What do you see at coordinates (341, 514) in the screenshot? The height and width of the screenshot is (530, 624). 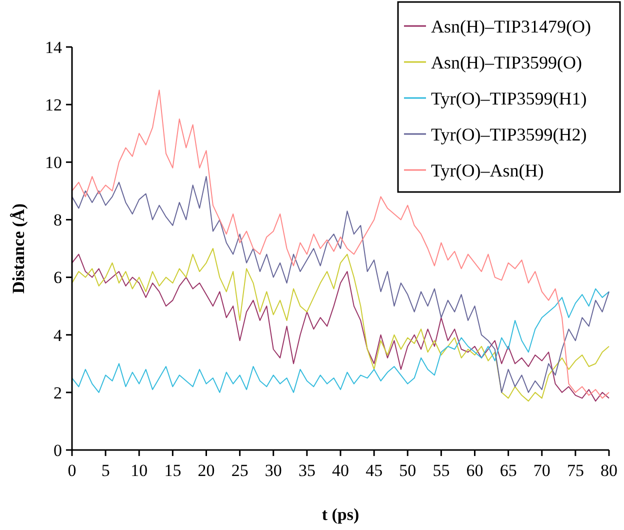 I see `x-axis-title: t (ps)` at bounding box center [341, 514].